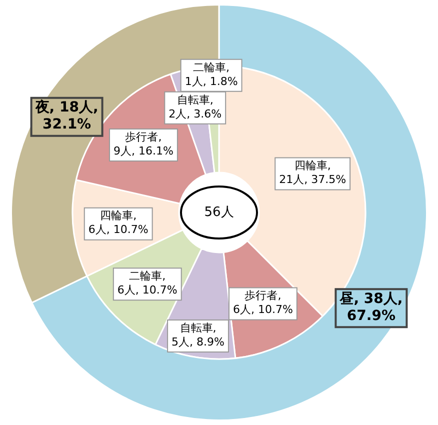 This screenshot has width=438, height=425. Describe the element at coordinates (312, 172) in the screenshot. I see `data-label: 四輪車, 21人, 37.5%` at that location.